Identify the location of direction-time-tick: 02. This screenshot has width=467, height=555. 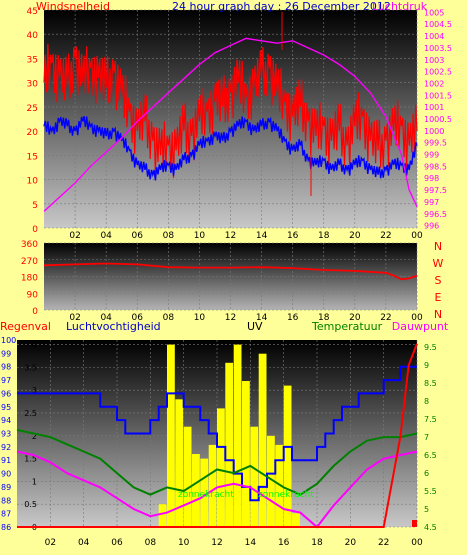
(74, 318).